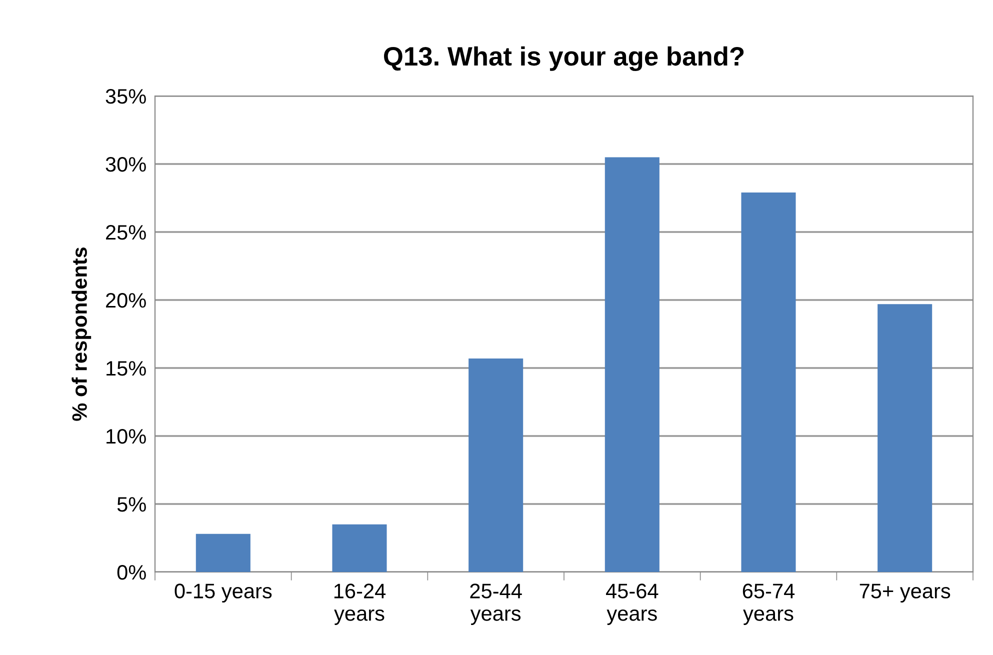 This screenshot has height=655, width=993. Describe the element at coordinates (82, 334) in the screenshot. I see `y-axis-title: % of respondents` at that location.